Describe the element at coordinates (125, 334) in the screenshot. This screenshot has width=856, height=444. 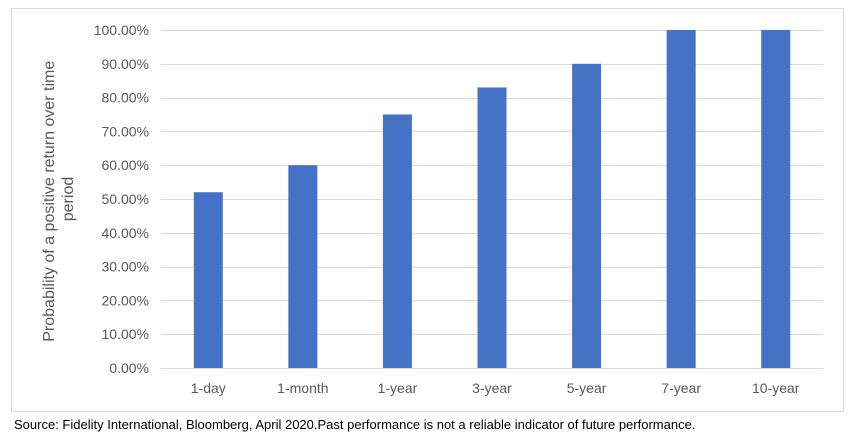
I see `y-tick-label: 10.00%` at that location.